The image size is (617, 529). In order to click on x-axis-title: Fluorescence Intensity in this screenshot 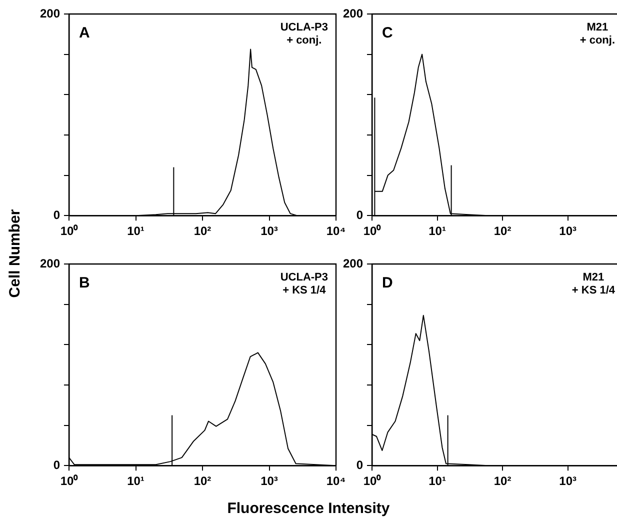, I will do `click(308, 508)`.